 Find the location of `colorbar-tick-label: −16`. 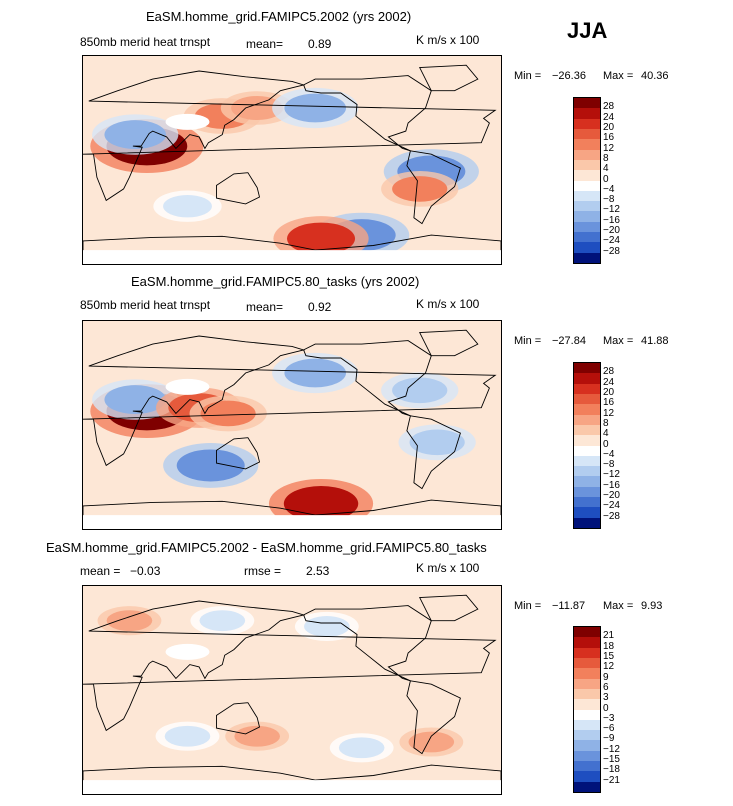

colorbar-tick-label: −16 is located at coordinates (611, 220).